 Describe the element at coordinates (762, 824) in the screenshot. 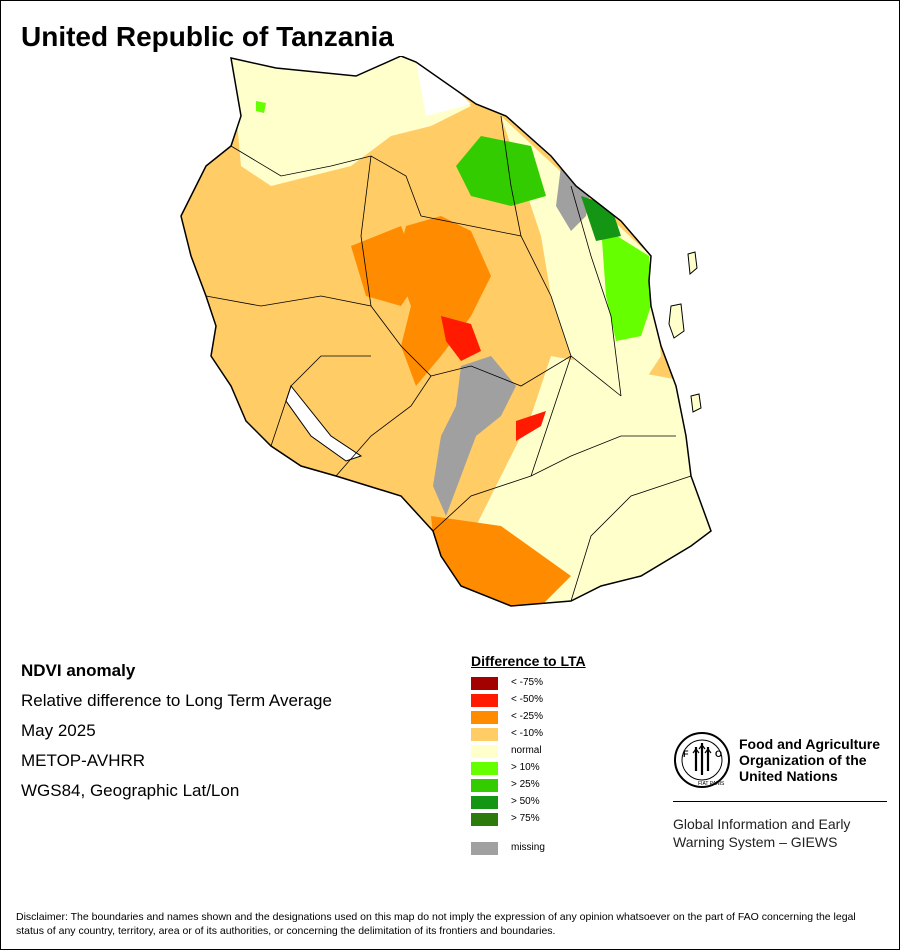

I see `giews-line: Global Information and Early` at that location.